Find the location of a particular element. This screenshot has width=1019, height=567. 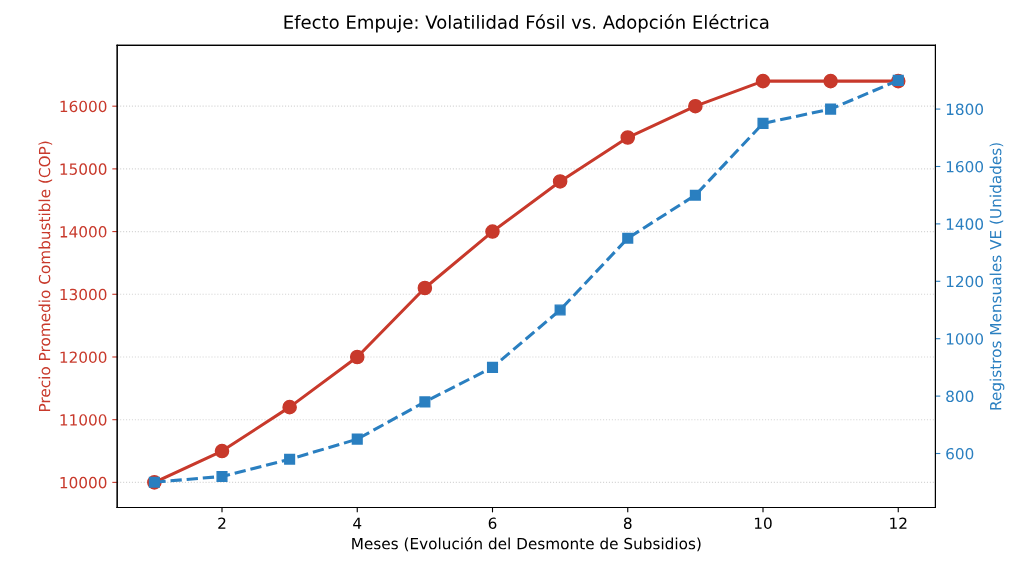

x-tick-label: 2 is located at coordinates (222, 523).